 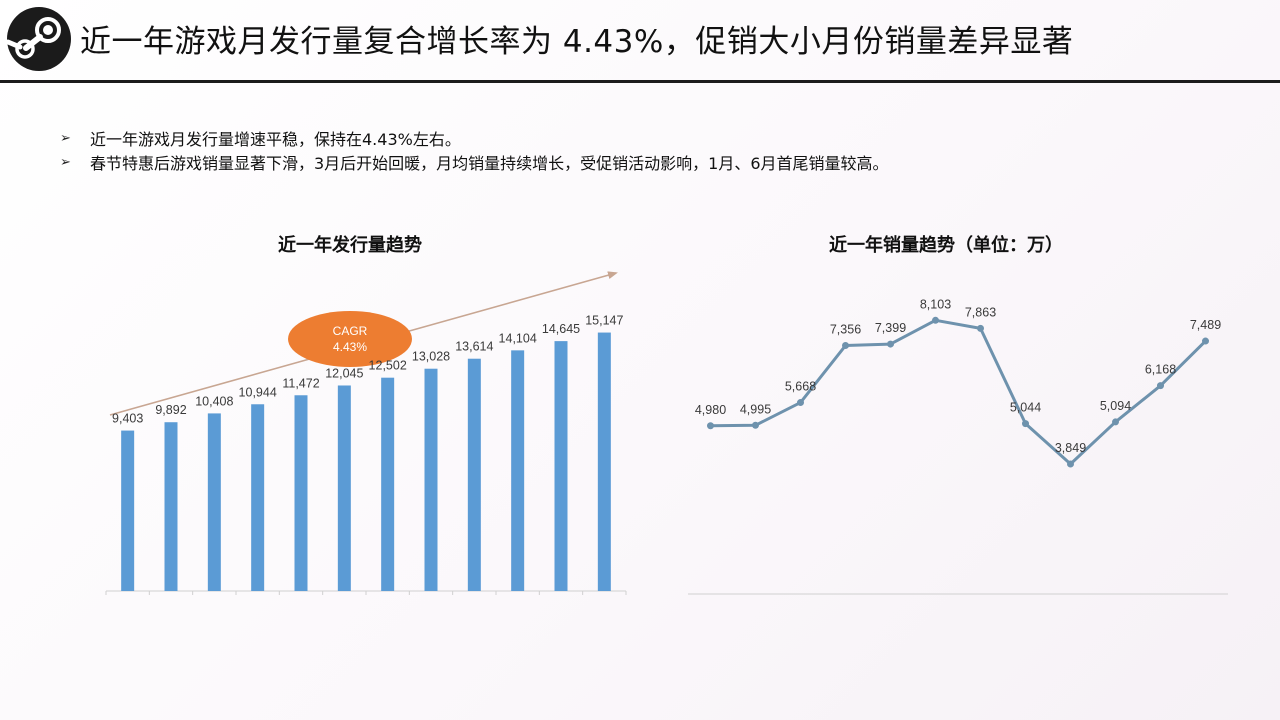 What do you see at coordinates (127, 419) in the screenshot?
I see `bar-data-label: 9,403` at bounding box center [127, 419].